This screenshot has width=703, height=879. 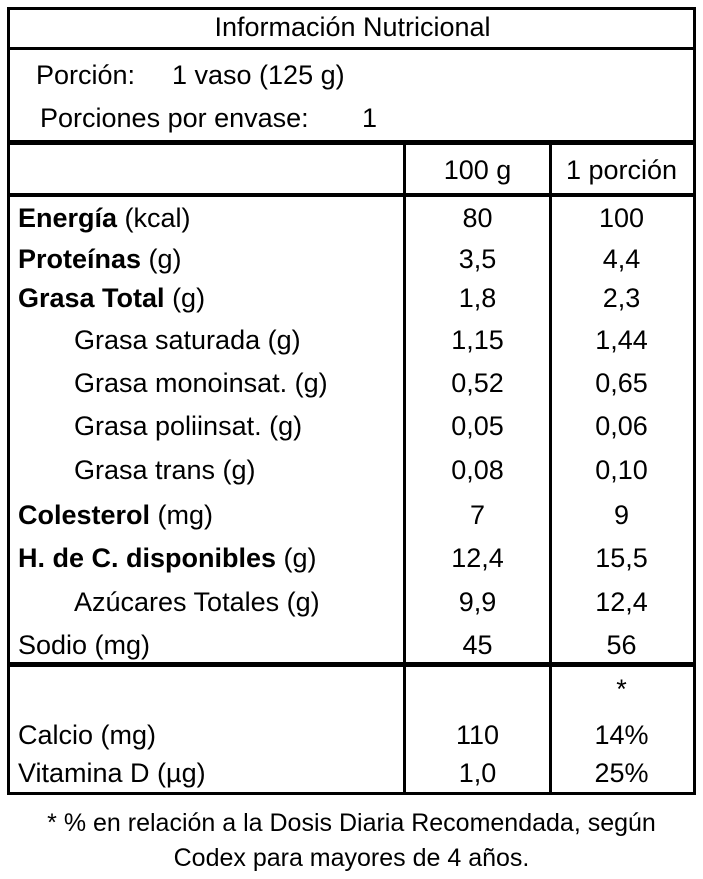 I want to click on value-100g: 1,8, so click(x=477, y=298).